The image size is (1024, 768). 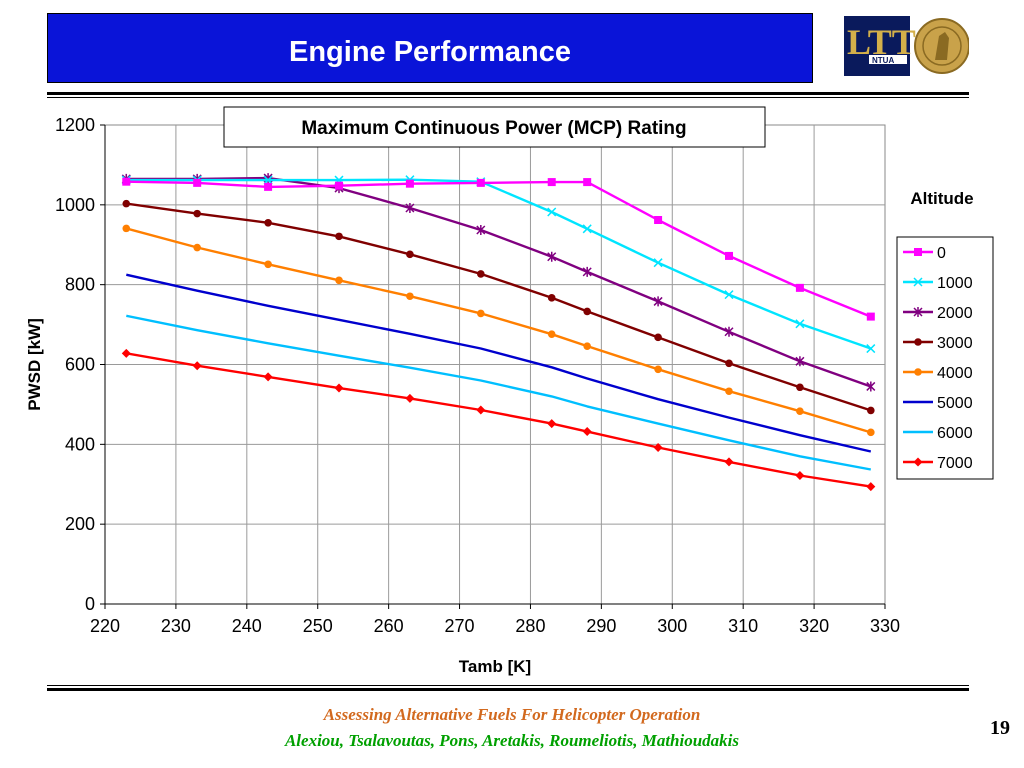 I want to click on y-tick-label: 0, so click(x=90, y=604).